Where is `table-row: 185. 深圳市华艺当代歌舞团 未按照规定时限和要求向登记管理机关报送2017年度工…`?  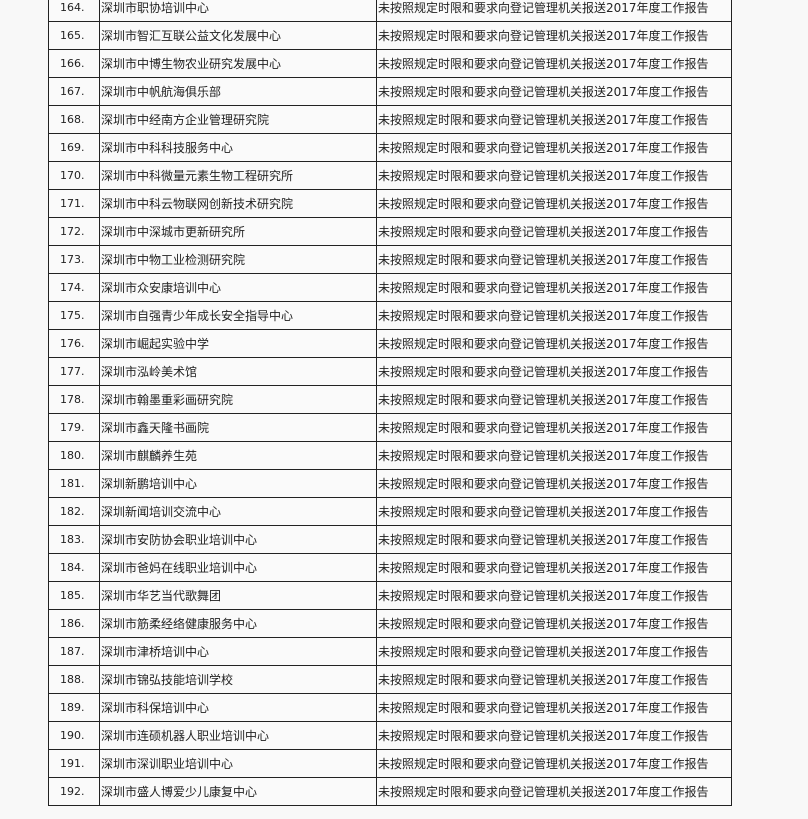 table-row: 185. 深圳市华艺当代歌舞团 未按照规定时限和要求向登记管理机关报送2017年度工… is located at coordinates (390, 595).